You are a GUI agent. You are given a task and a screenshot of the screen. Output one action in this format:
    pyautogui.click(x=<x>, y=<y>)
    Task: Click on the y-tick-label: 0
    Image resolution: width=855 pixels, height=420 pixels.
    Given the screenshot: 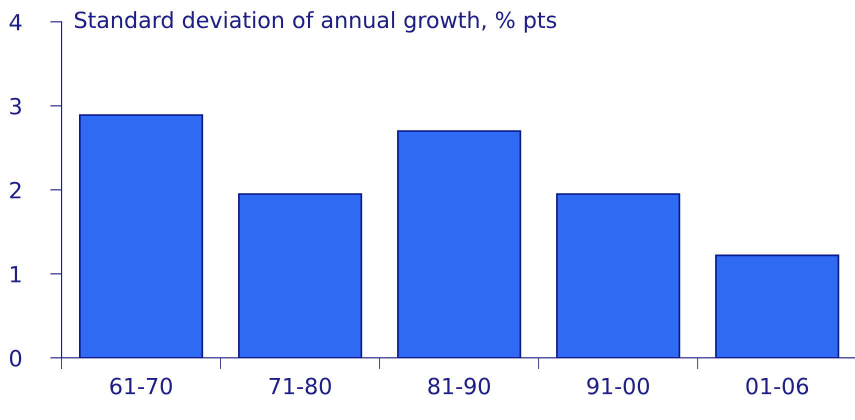 What is the action you would take?
    pyautogui.click(x=16, y=358)
    